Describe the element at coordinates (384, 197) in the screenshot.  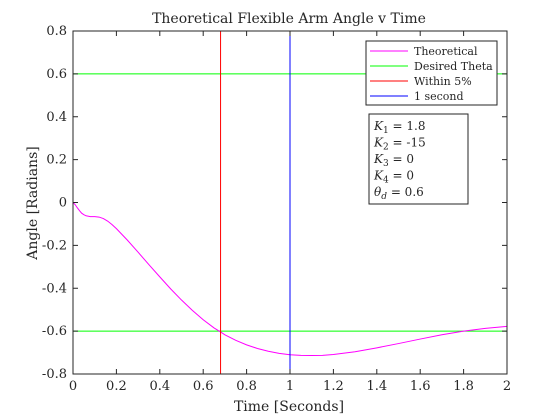
I see `annotation-subscript: d` at that location.